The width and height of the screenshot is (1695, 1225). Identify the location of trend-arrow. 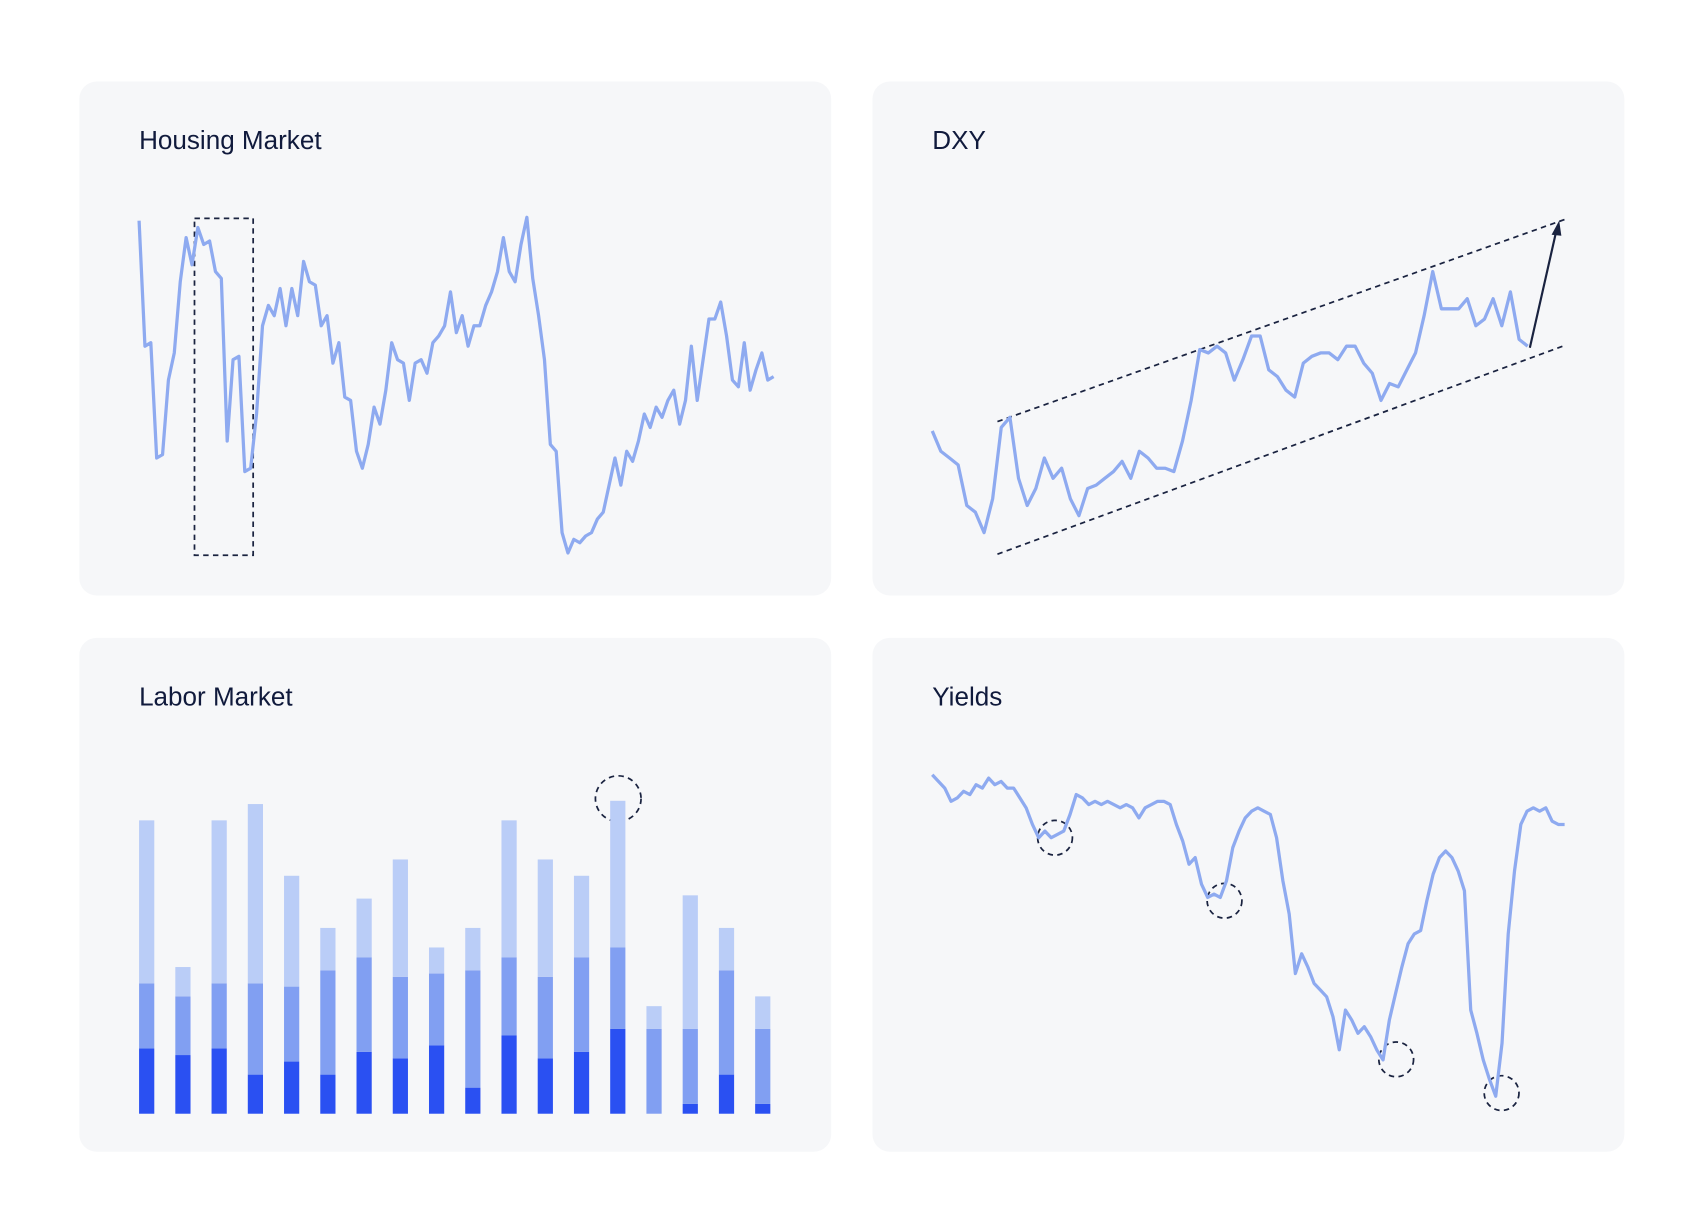
(1545, 284).